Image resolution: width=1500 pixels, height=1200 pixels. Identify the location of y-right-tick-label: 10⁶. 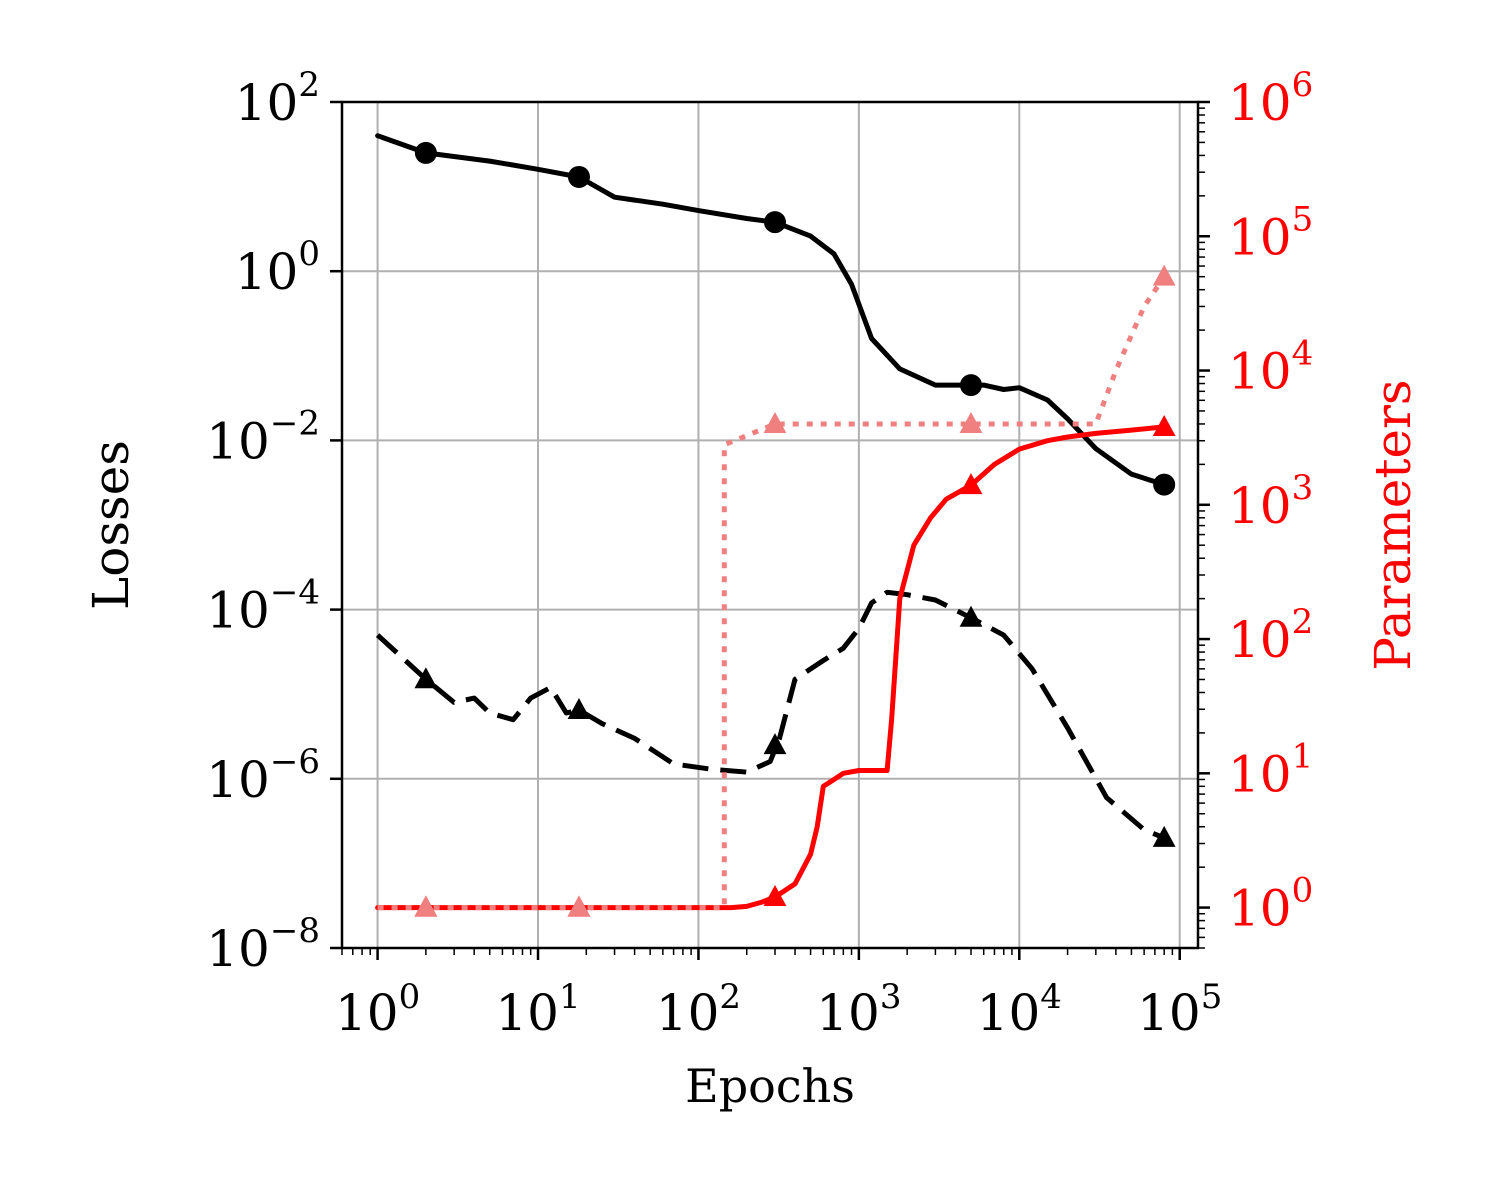
(1270, 98).